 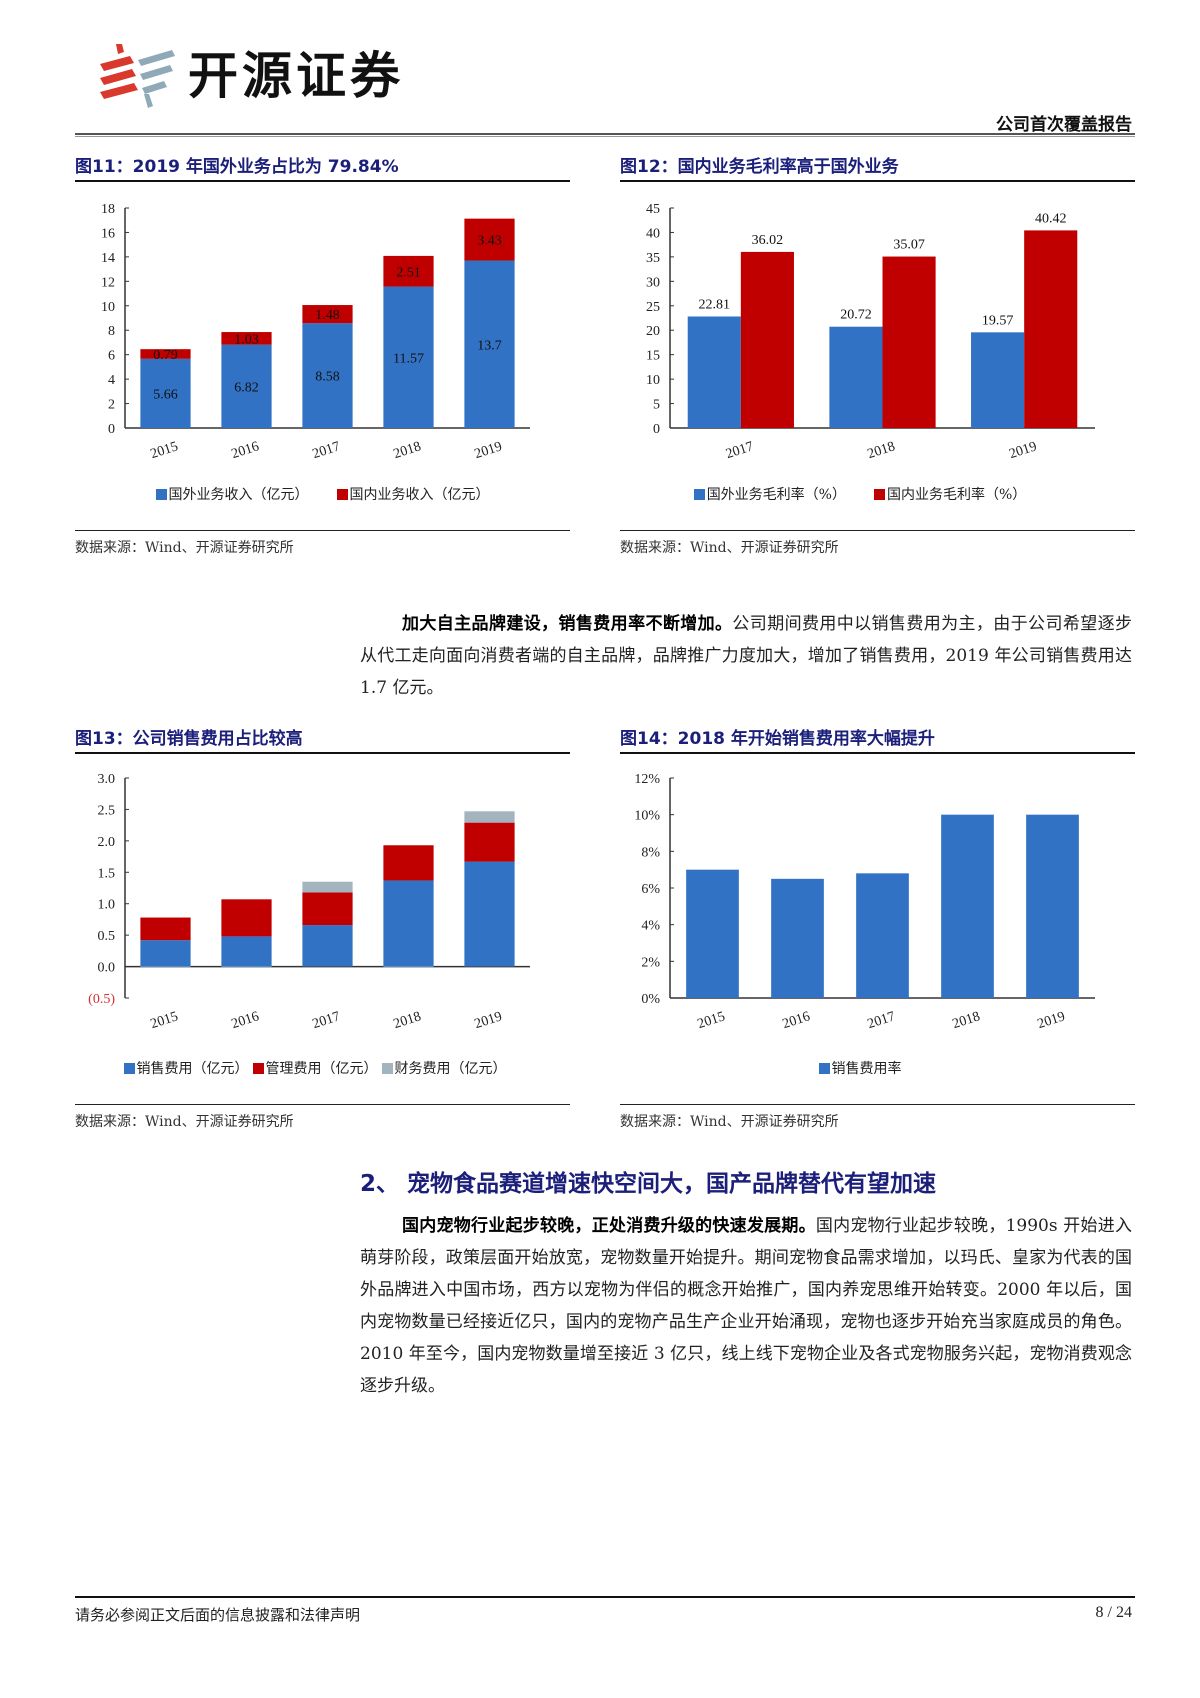 What do you see at coordinates (605, 135) in the screenshot?
I see `header-divider` at bounding box center [605, 135].